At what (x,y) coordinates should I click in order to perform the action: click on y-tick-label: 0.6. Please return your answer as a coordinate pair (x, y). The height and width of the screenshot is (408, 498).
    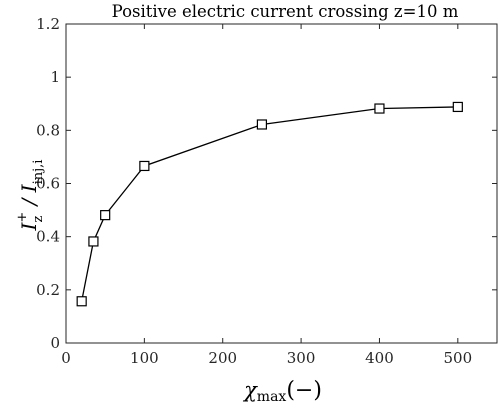
    Looking at the image, I should click on (48, 184).